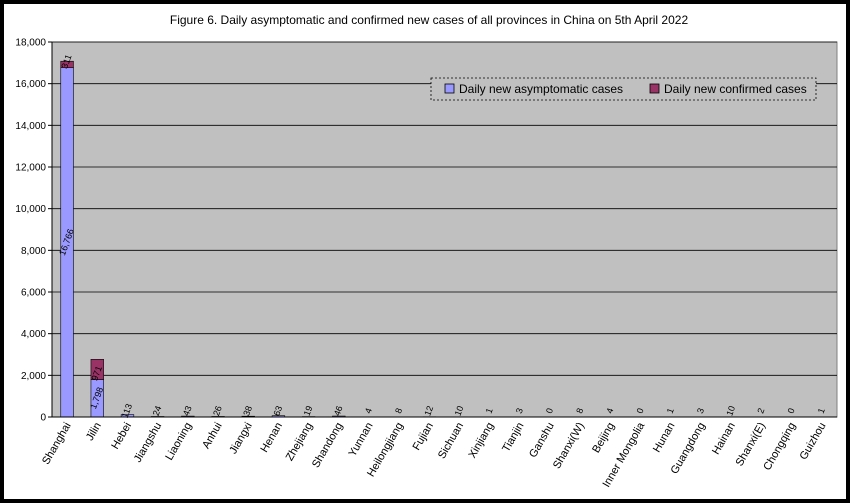 The height and width of the screenshot is (503, 850). Describe the element at coordinates (217, 410) in the screenshot. I see `data-label-asymptomatic: 26` at that location.